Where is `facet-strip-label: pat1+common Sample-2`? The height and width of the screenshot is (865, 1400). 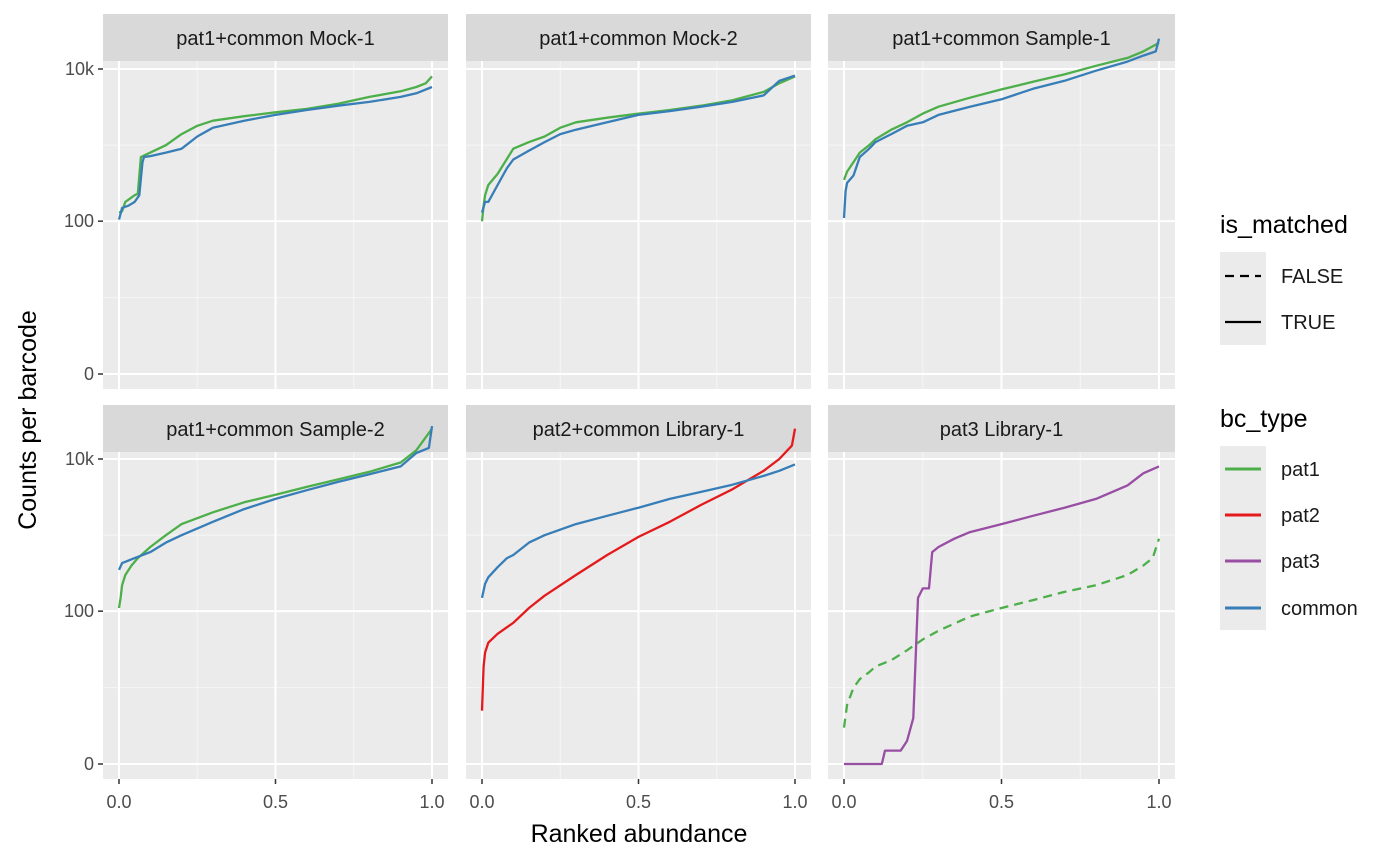
facet-strip-label: pat1+common Sample-2 is located at coordinates (275, 430).